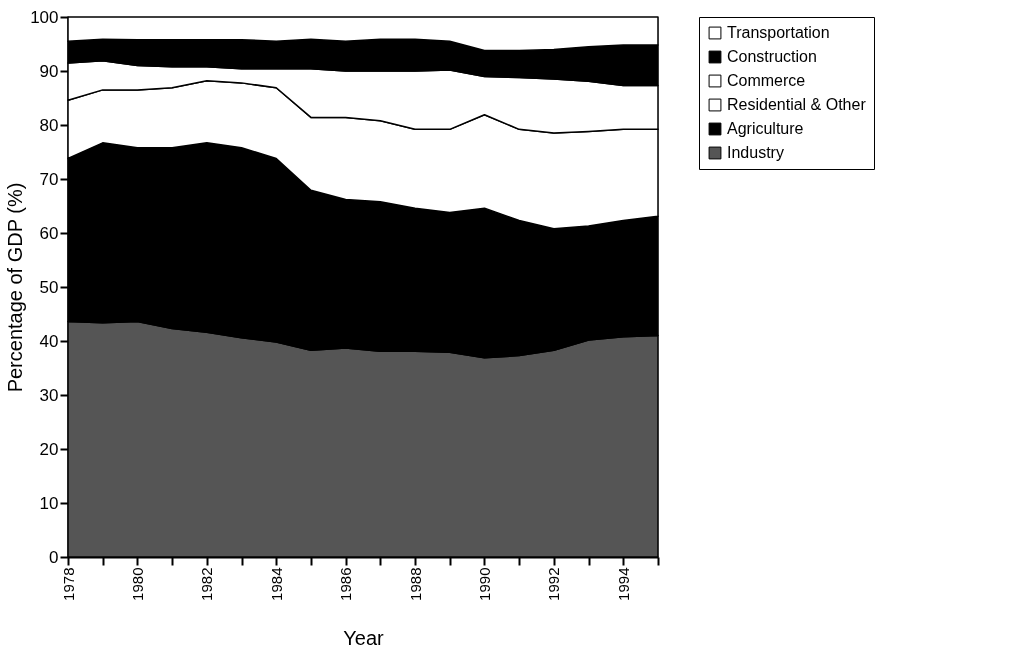  I want to click on x-tick-label: 1984, so click(276, 584).